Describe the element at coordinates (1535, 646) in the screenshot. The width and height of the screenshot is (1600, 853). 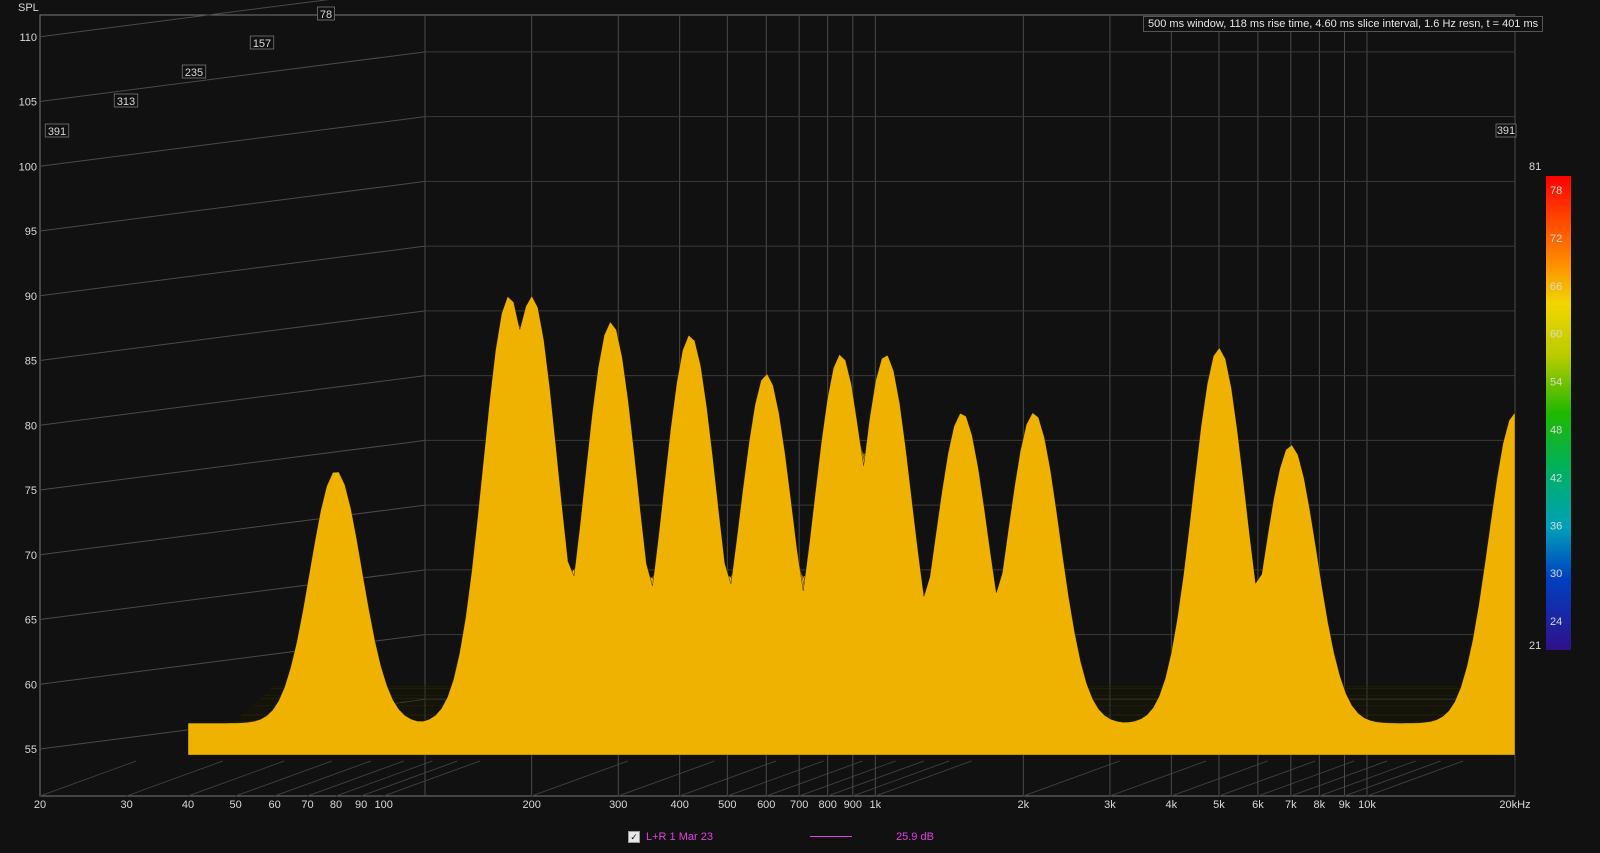
I see `colorbar-label: 21` at that location.